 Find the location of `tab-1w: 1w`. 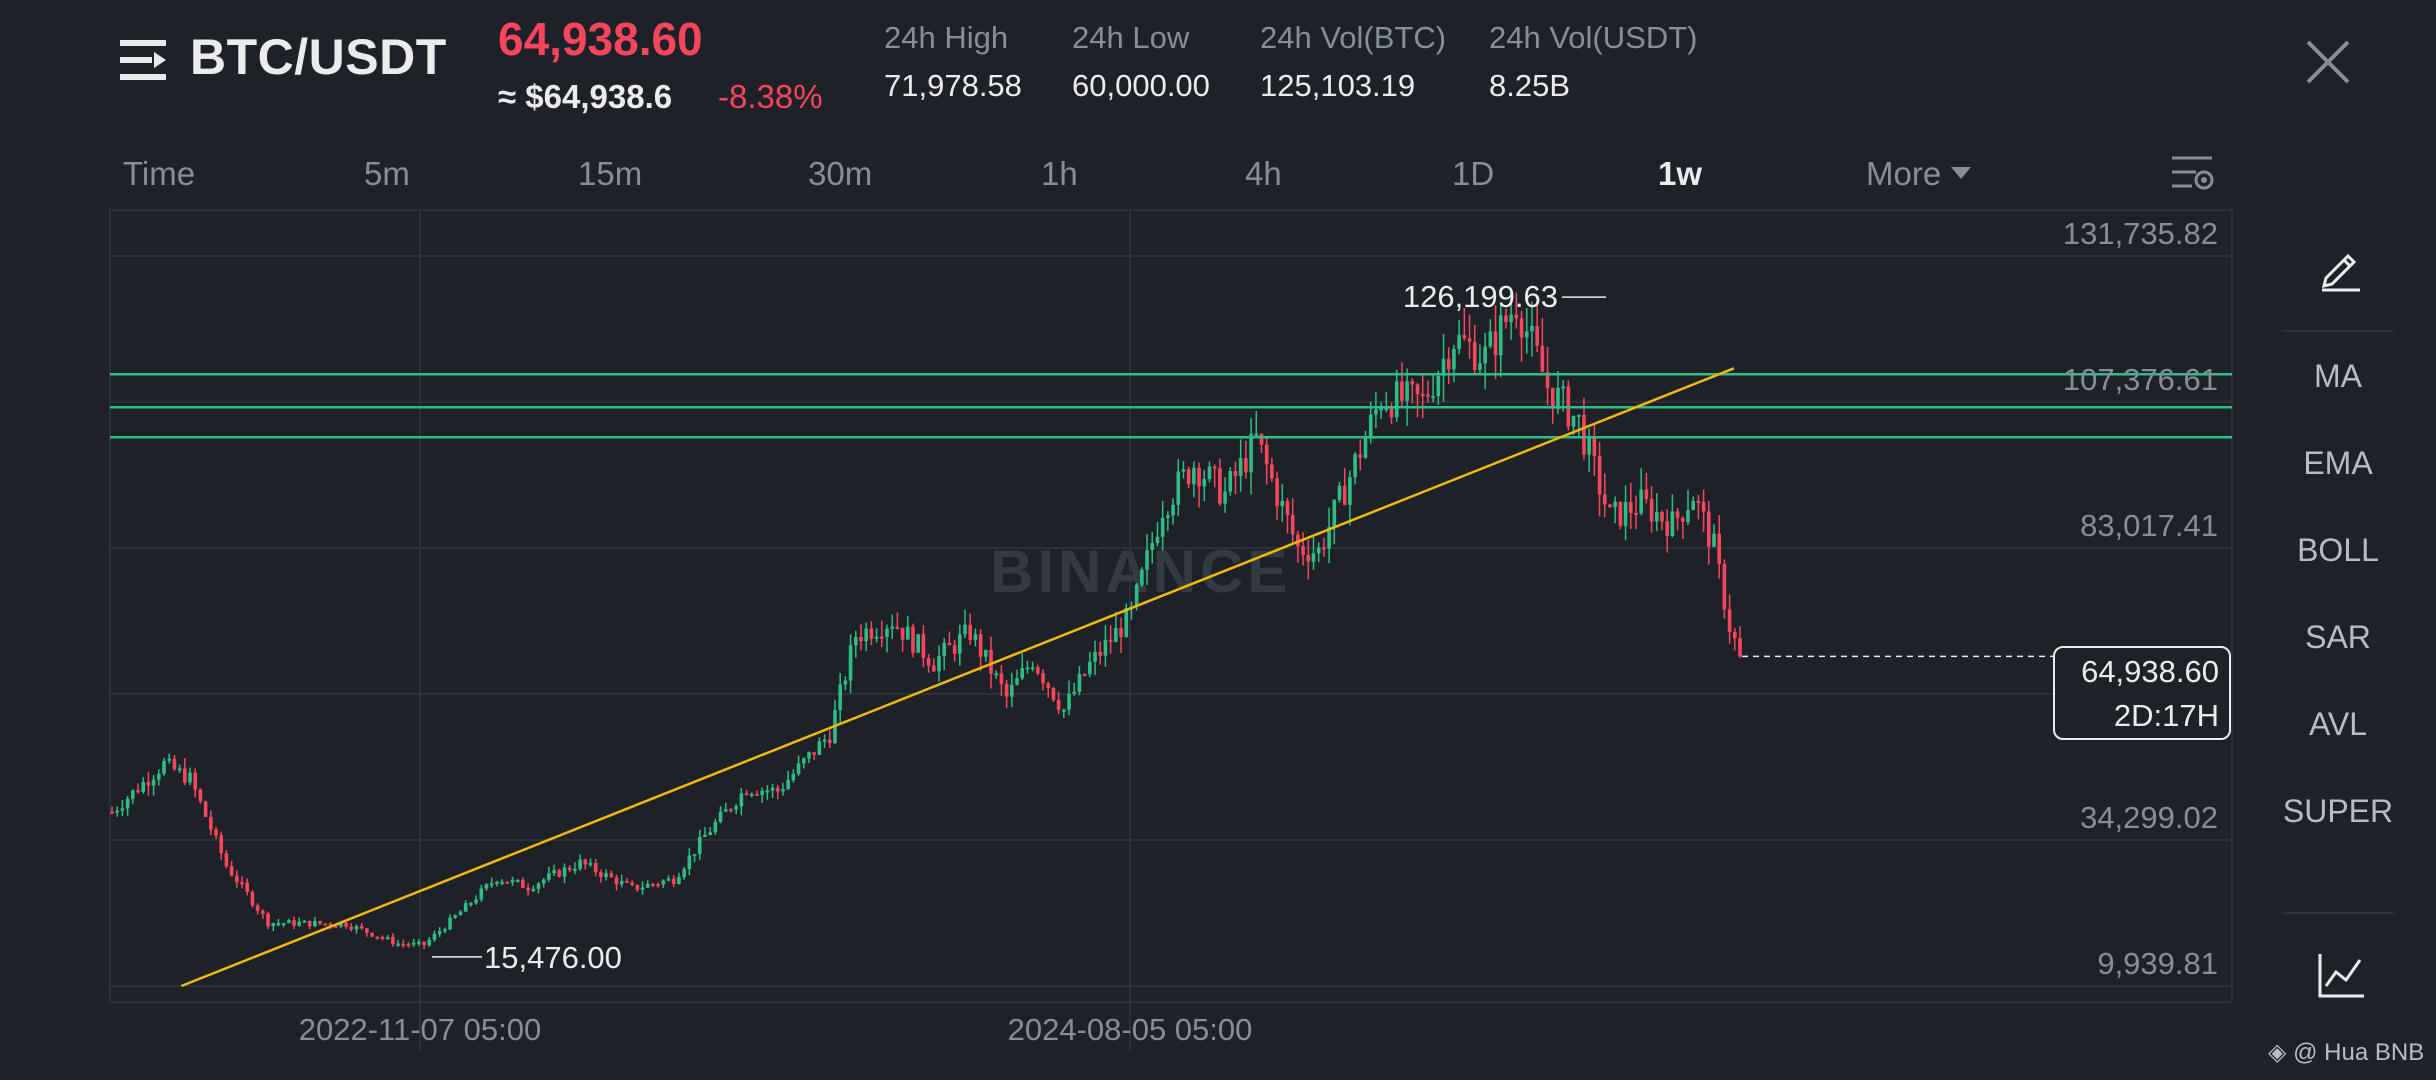

tab-1w: 1w is located at coordinates (1680, 173).